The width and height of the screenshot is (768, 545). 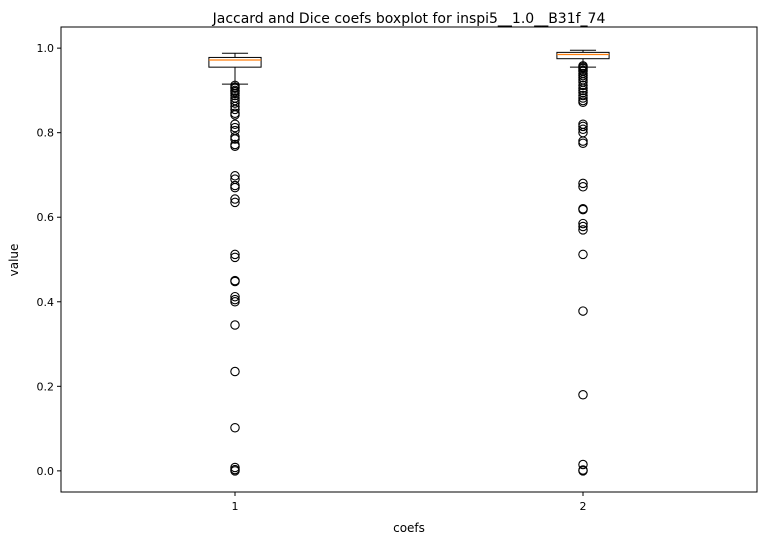 What do you see at coordinates (46, 133) in the screenshot?
I see `y-tick-label: 0.8` at bounding box center [46, 133].